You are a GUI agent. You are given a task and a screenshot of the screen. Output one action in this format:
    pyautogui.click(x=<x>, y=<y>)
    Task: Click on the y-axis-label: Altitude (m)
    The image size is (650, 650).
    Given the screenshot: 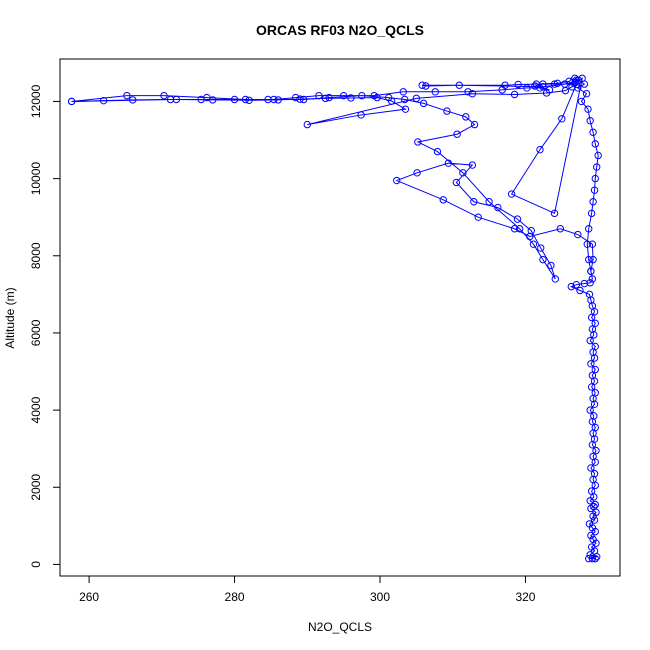 What is the action you would take?
    pyautogui.click(x=10, y=317)
    